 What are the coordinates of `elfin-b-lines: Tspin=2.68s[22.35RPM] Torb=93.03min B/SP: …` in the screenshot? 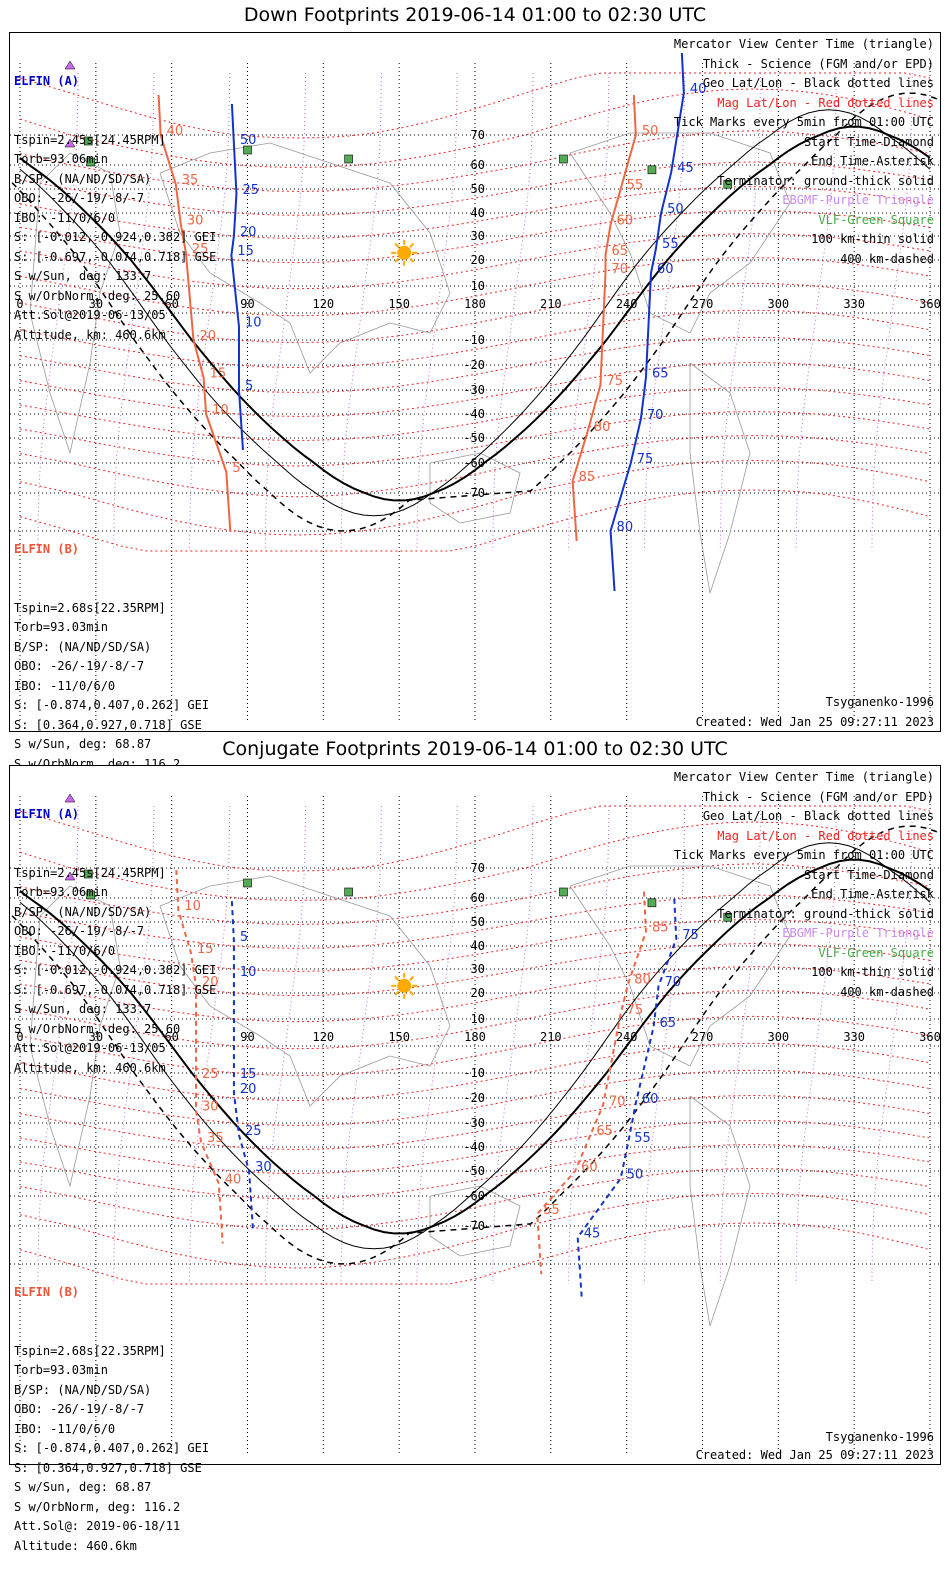 It's located at (111, 1449).